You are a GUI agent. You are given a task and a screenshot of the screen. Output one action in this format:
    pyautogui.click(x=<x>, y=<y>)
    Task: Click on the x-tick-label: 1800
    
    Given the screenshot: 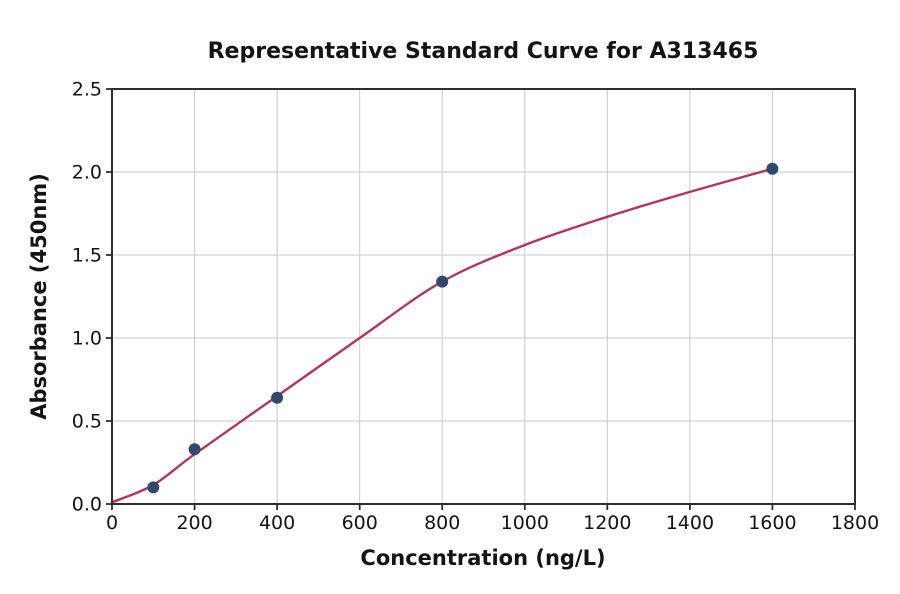 What is the action you would take?
    pyautogui.click(x=855, y=523)
    